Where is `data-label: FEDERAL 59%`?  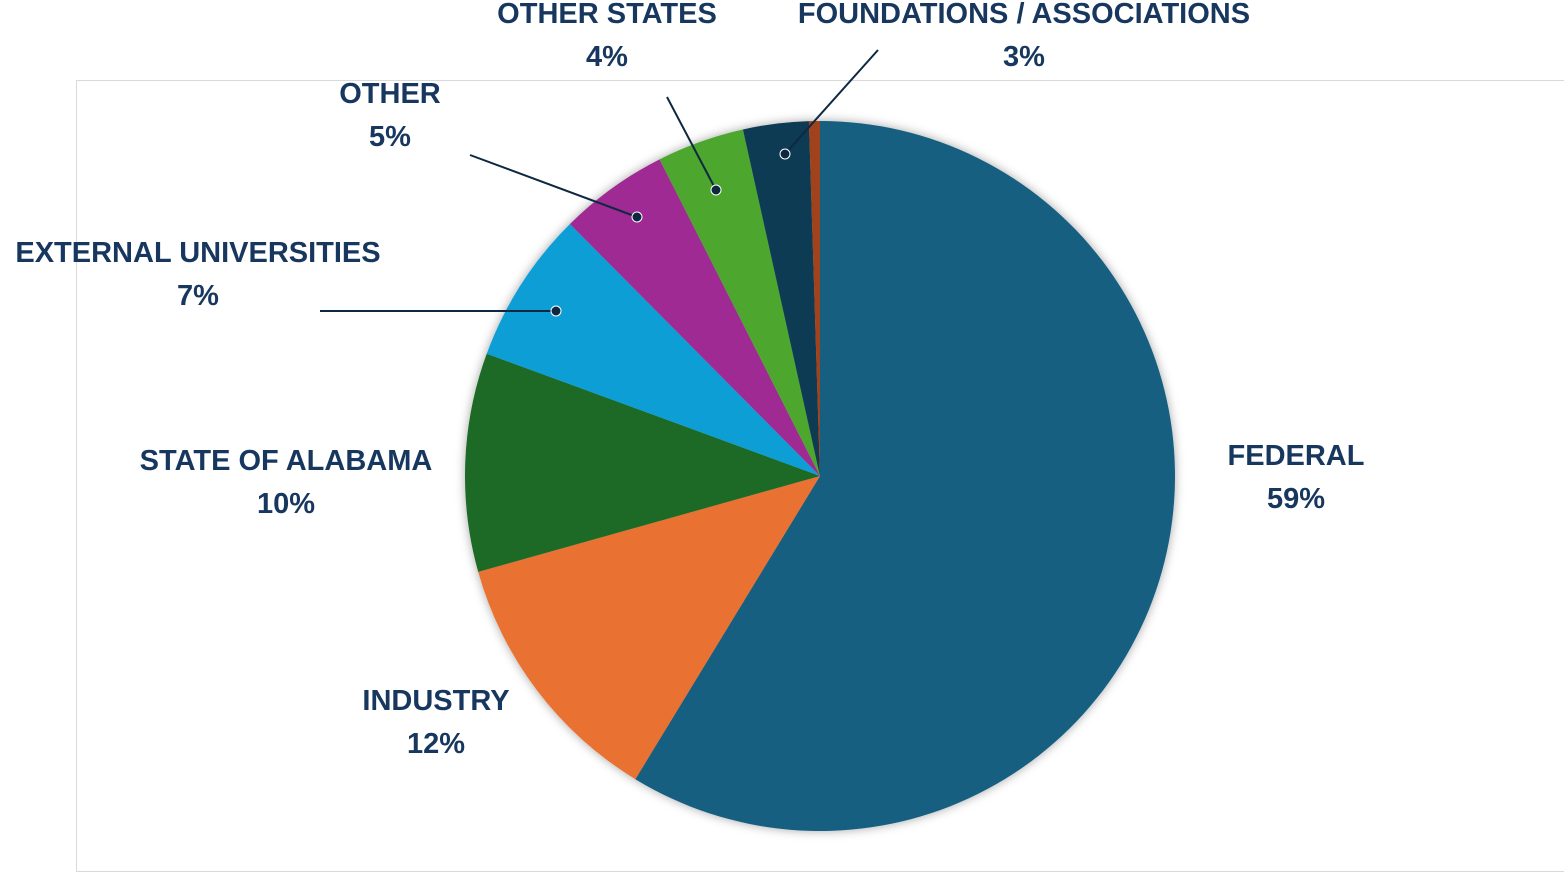 data-label: FEDERAL 59% is located at coordinates (1296, 477).